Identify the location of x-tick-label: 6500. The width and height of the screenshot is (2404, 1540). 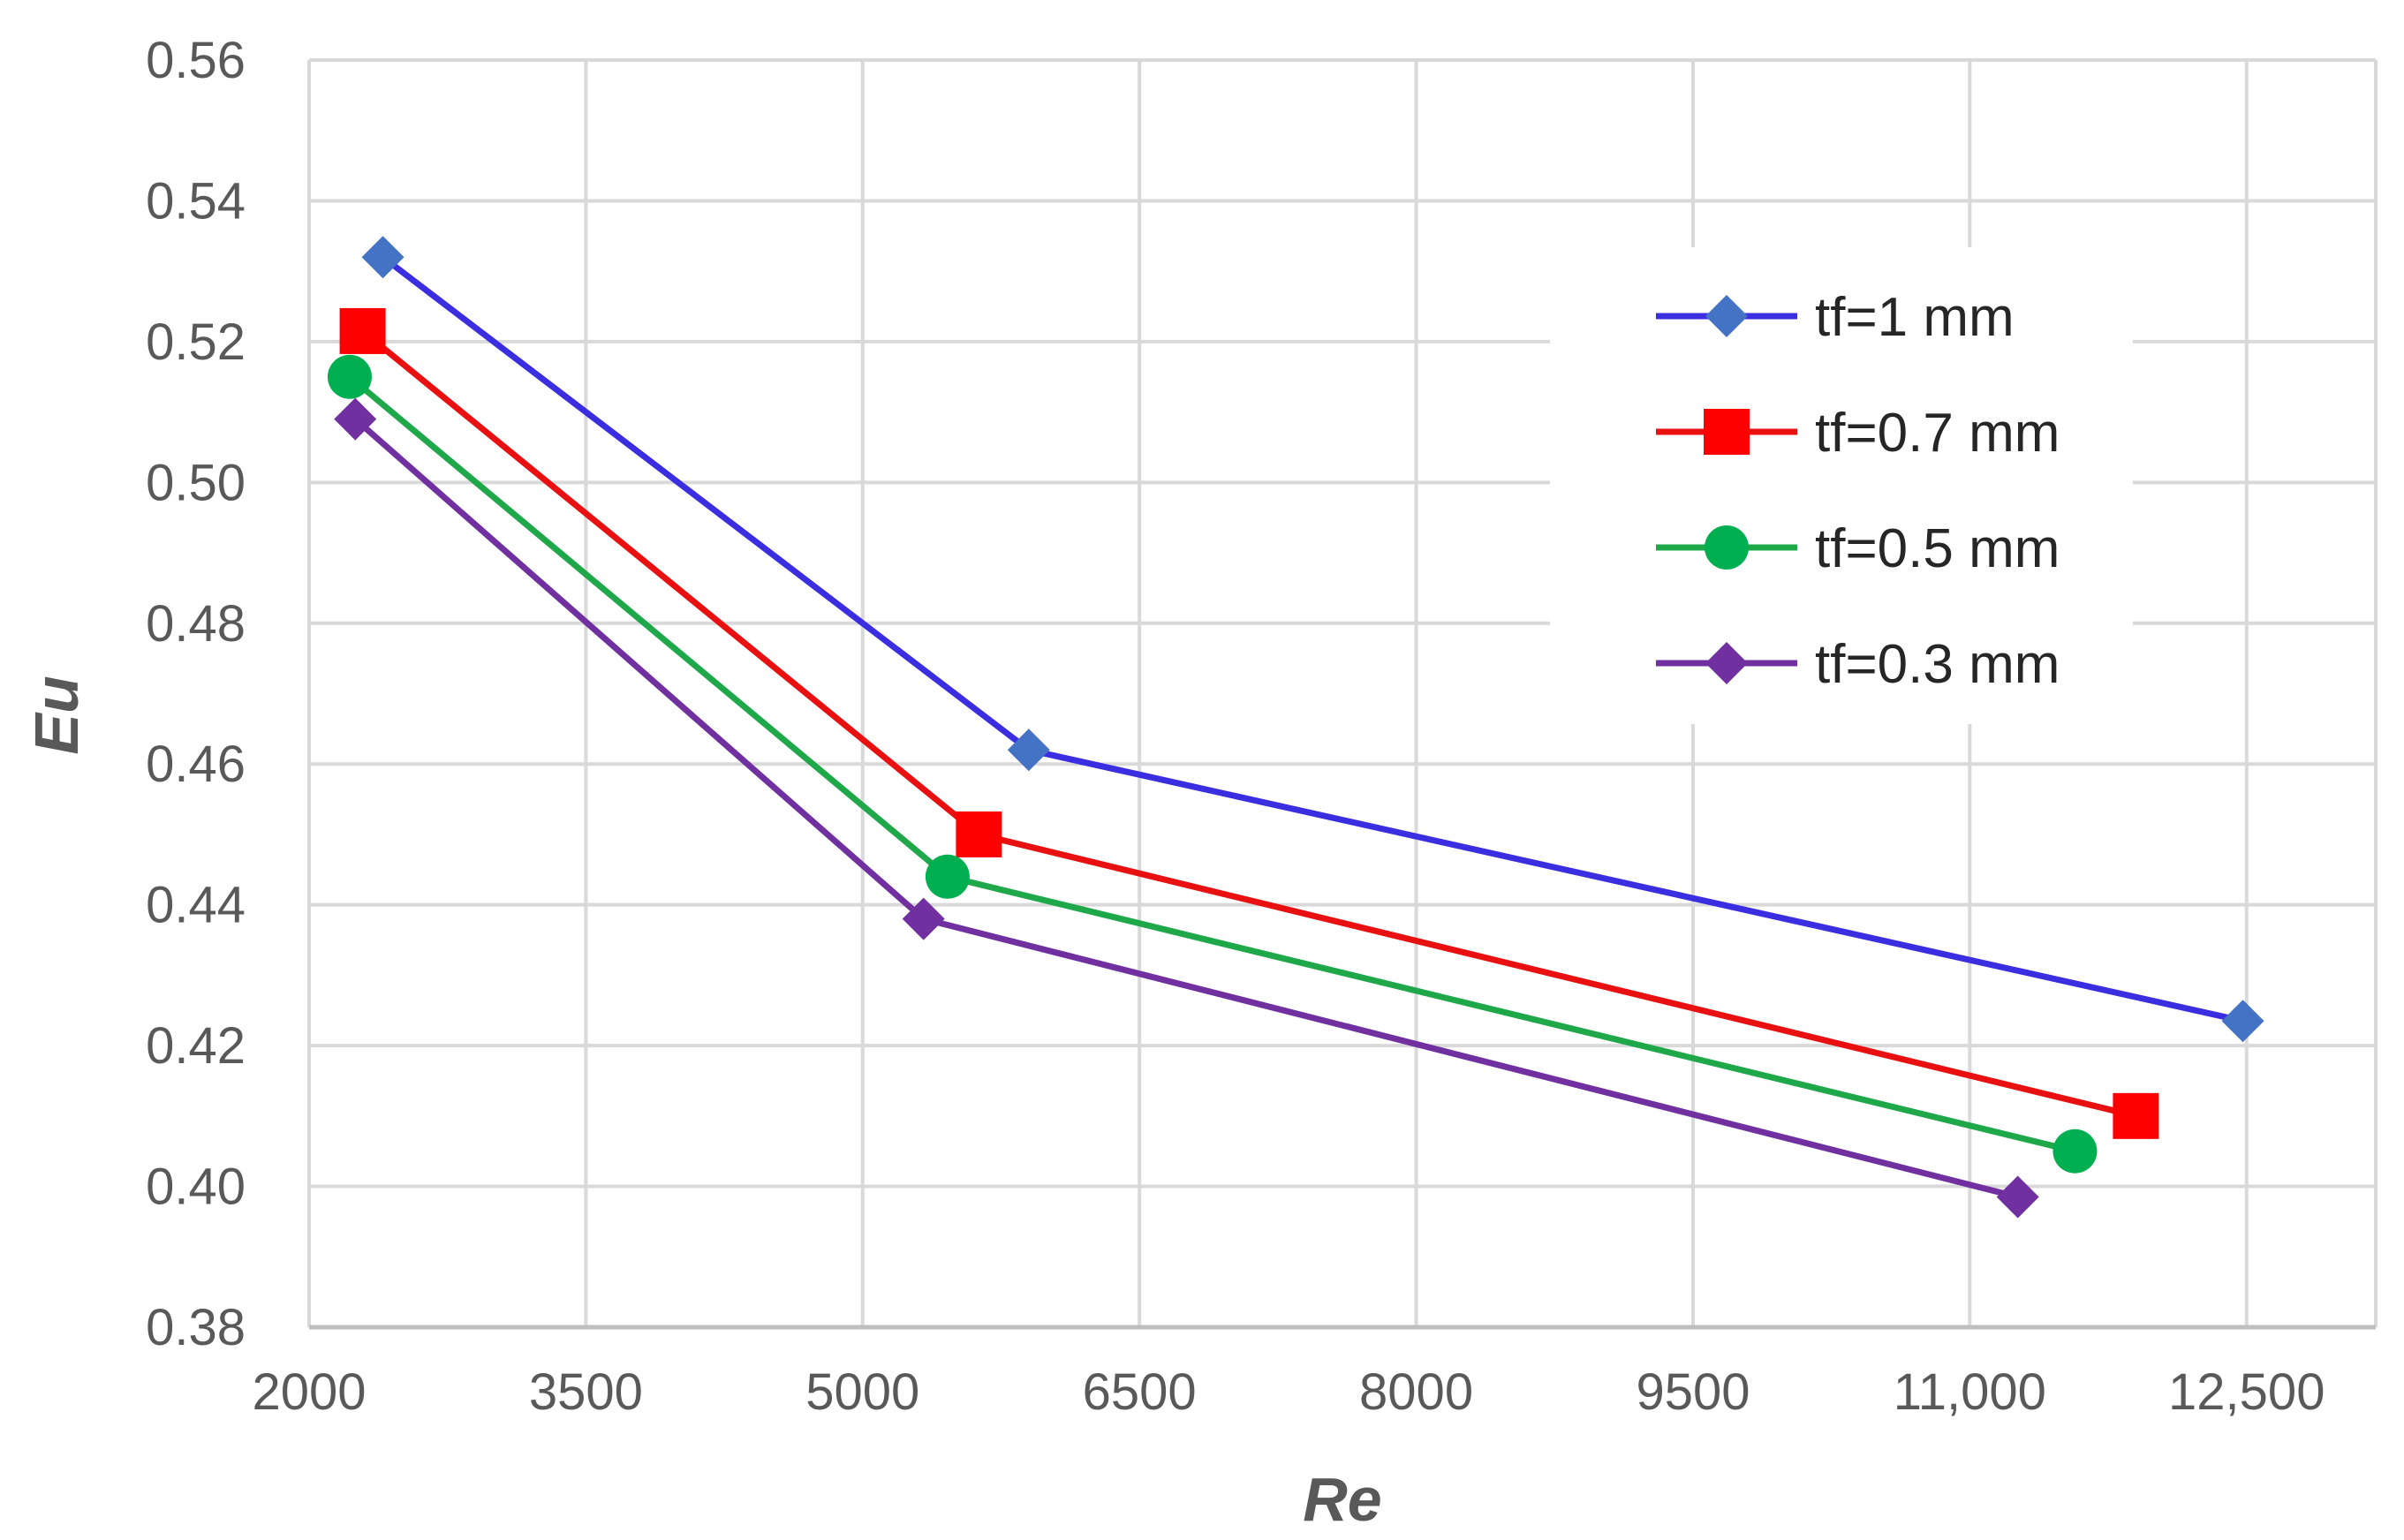
(1140, 1392).